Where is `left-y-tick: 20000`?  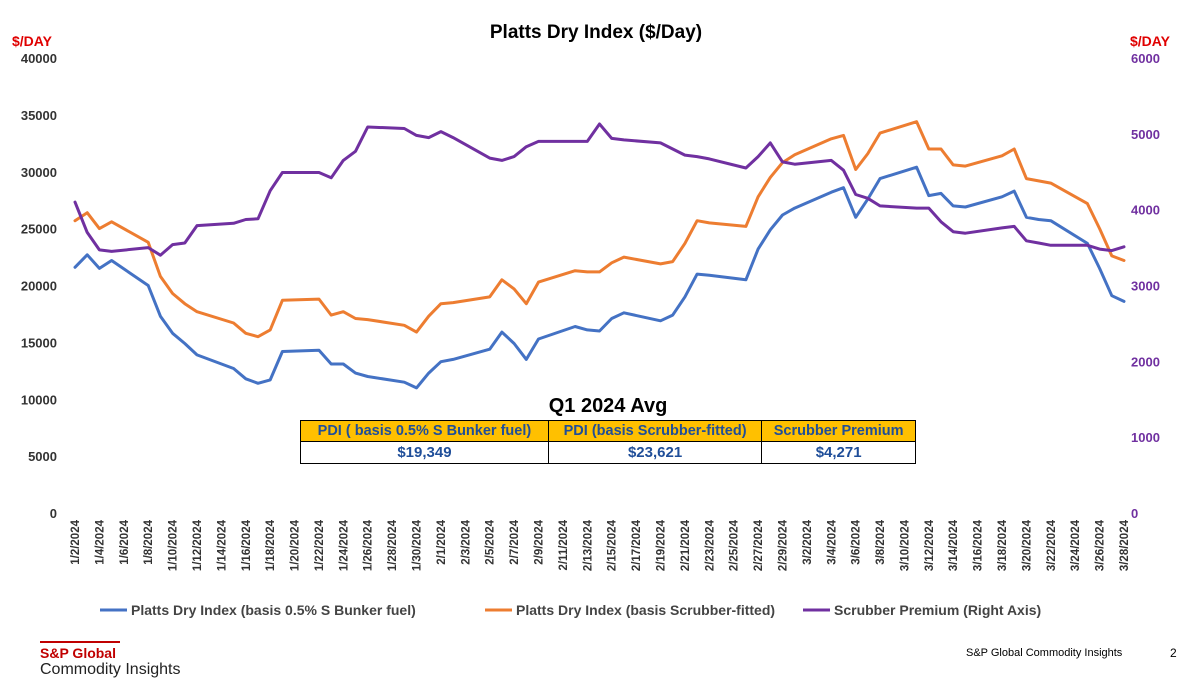 left-y-tick: 20000 is located at coordinates (39, 286).